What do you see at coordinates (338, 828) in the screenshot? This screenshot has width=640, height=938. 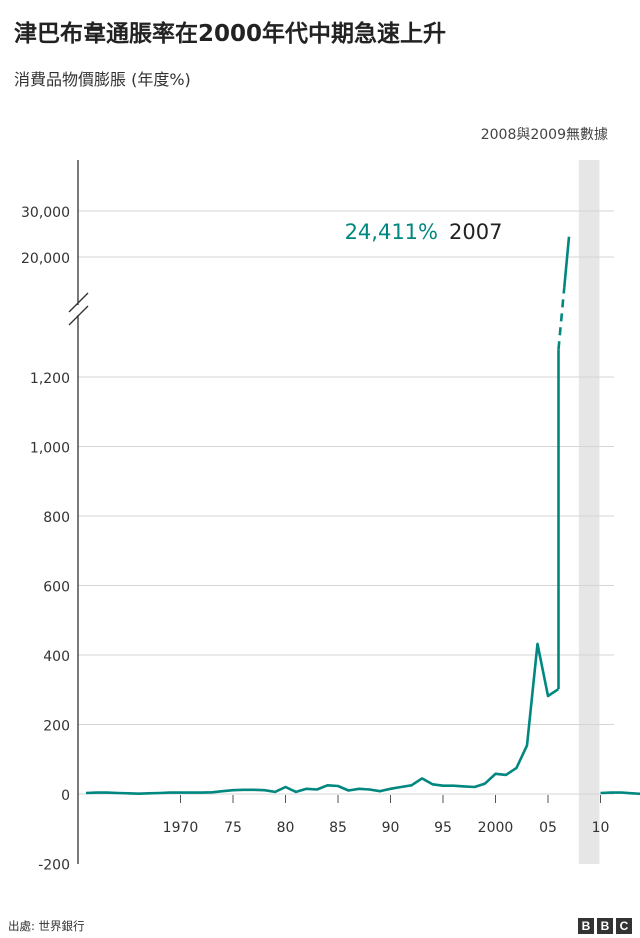 I see `x-tick-label: 85` at bounding box center [338, 828].